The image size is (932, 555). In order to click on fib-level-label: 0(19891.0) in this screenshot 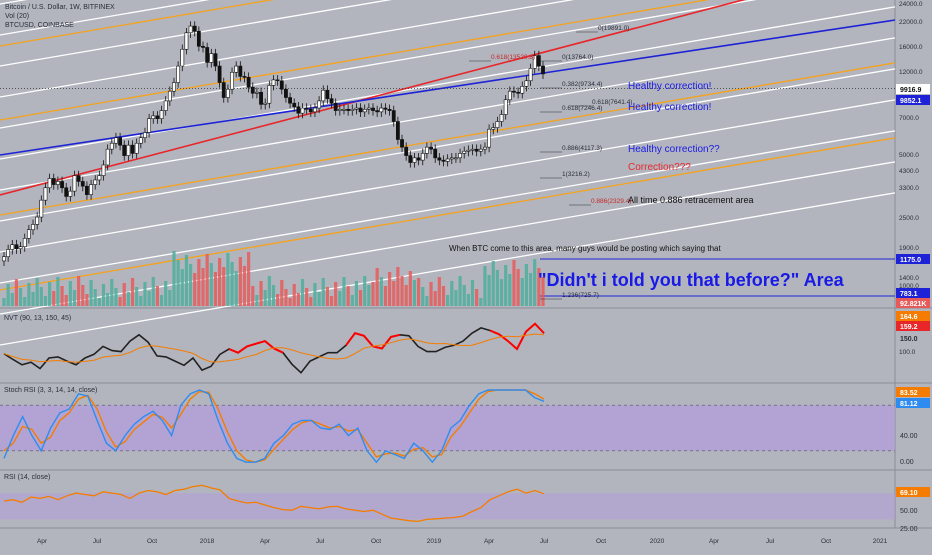, I will do `click(613, 28)`.